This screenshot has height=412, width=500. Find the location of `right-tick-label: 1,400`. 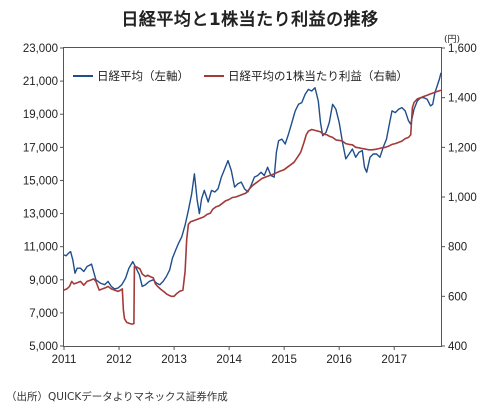

right-tick-label: 1,400 is located at coordinates (462, 99).